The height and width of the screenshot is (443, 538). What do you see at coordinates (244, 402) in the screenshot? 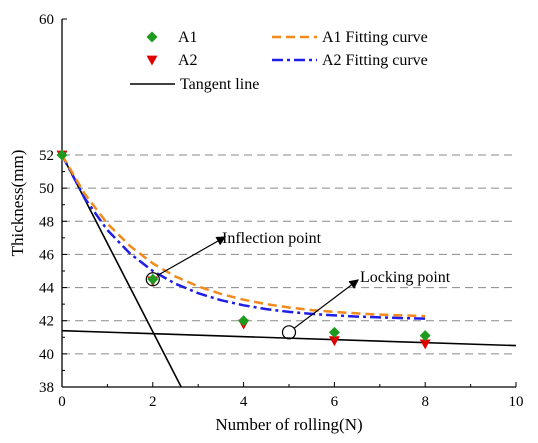
I see `x-tick-label: 4` at bounding box center [244, 402].